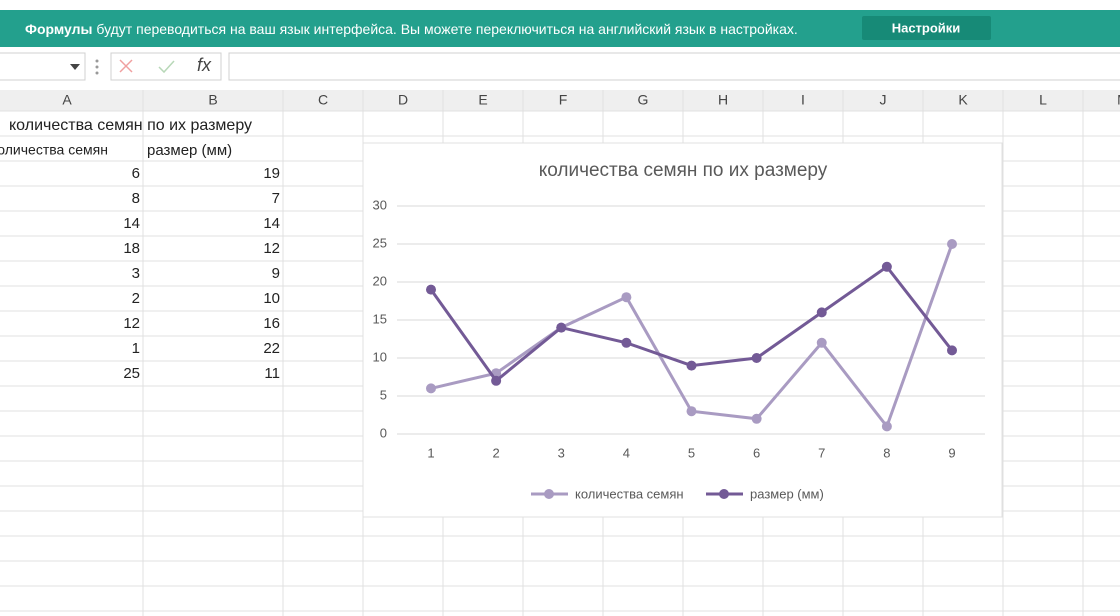 Image resolution: width=1120 pixels, height=616 pixels. What do you see at coordinates (272, 373) in the screenshot?
I see `cell-value: 11` at bounding box center [272, 373].